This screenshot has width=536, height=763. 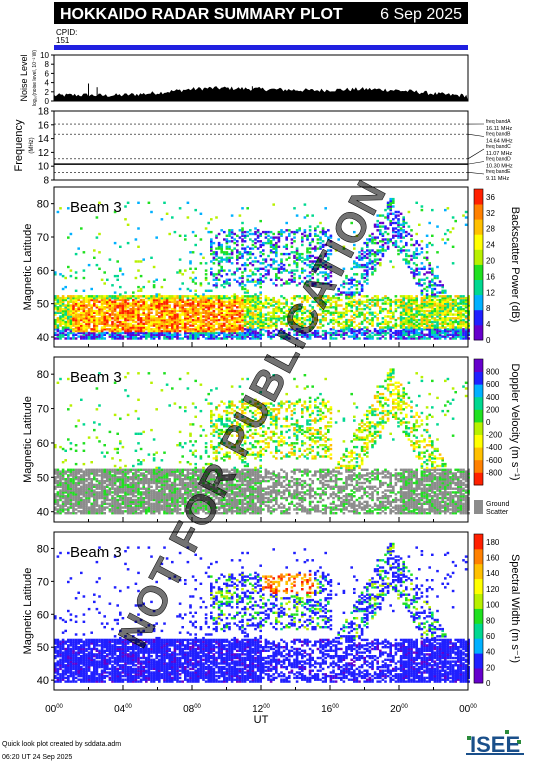 What do you see at coordinates (35, 78) in the screenshot?
I see `noise-ylabel-sub: log₁₀(noise level, 10⁻² W)` at bounding box center [35, 78].